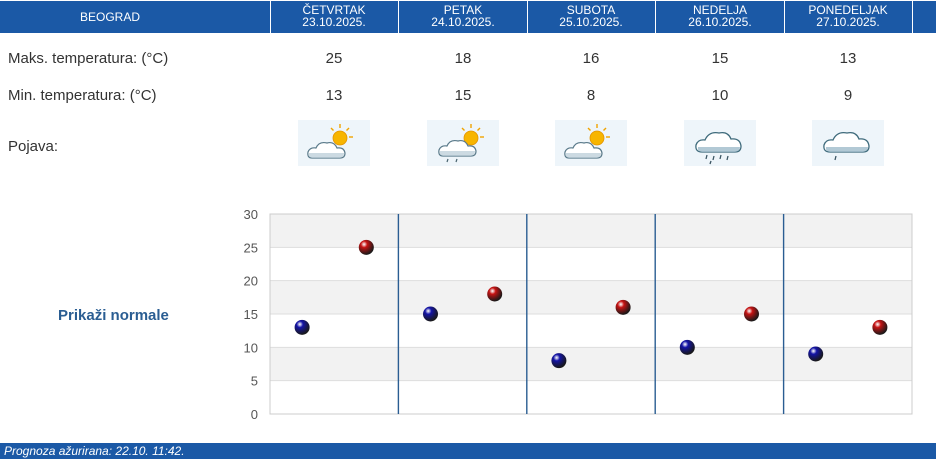 The width and height of the screenshot is (940, 459). What do you see at coordinates (591, 10) in the screenshot?
I see `day-name: SUBOTA` at bounding box center [591, 10].